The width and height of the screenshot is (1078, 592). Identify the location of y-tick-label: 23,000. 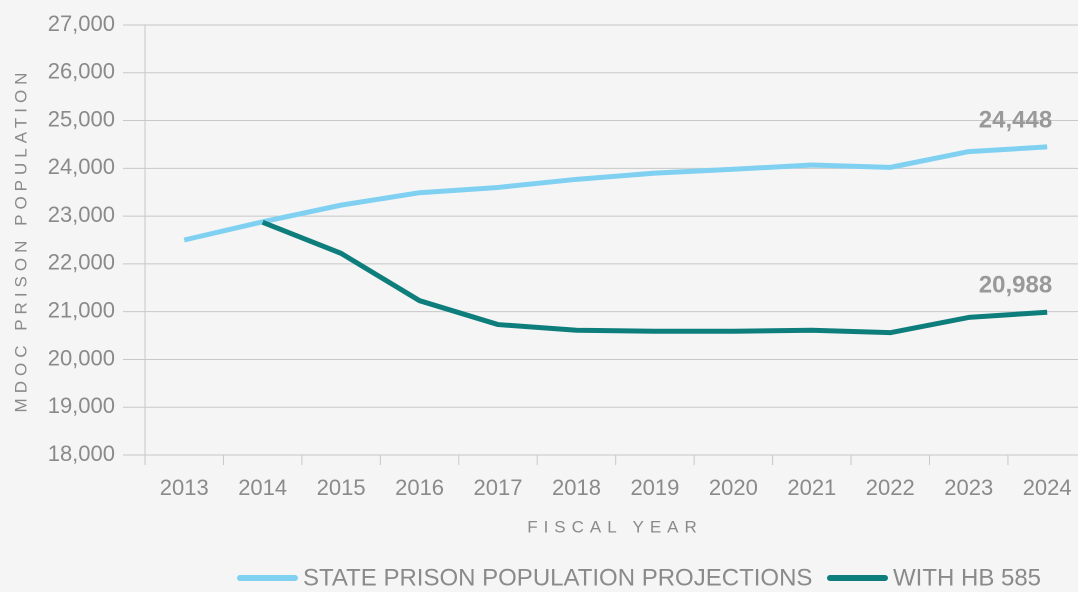
(81, 214).